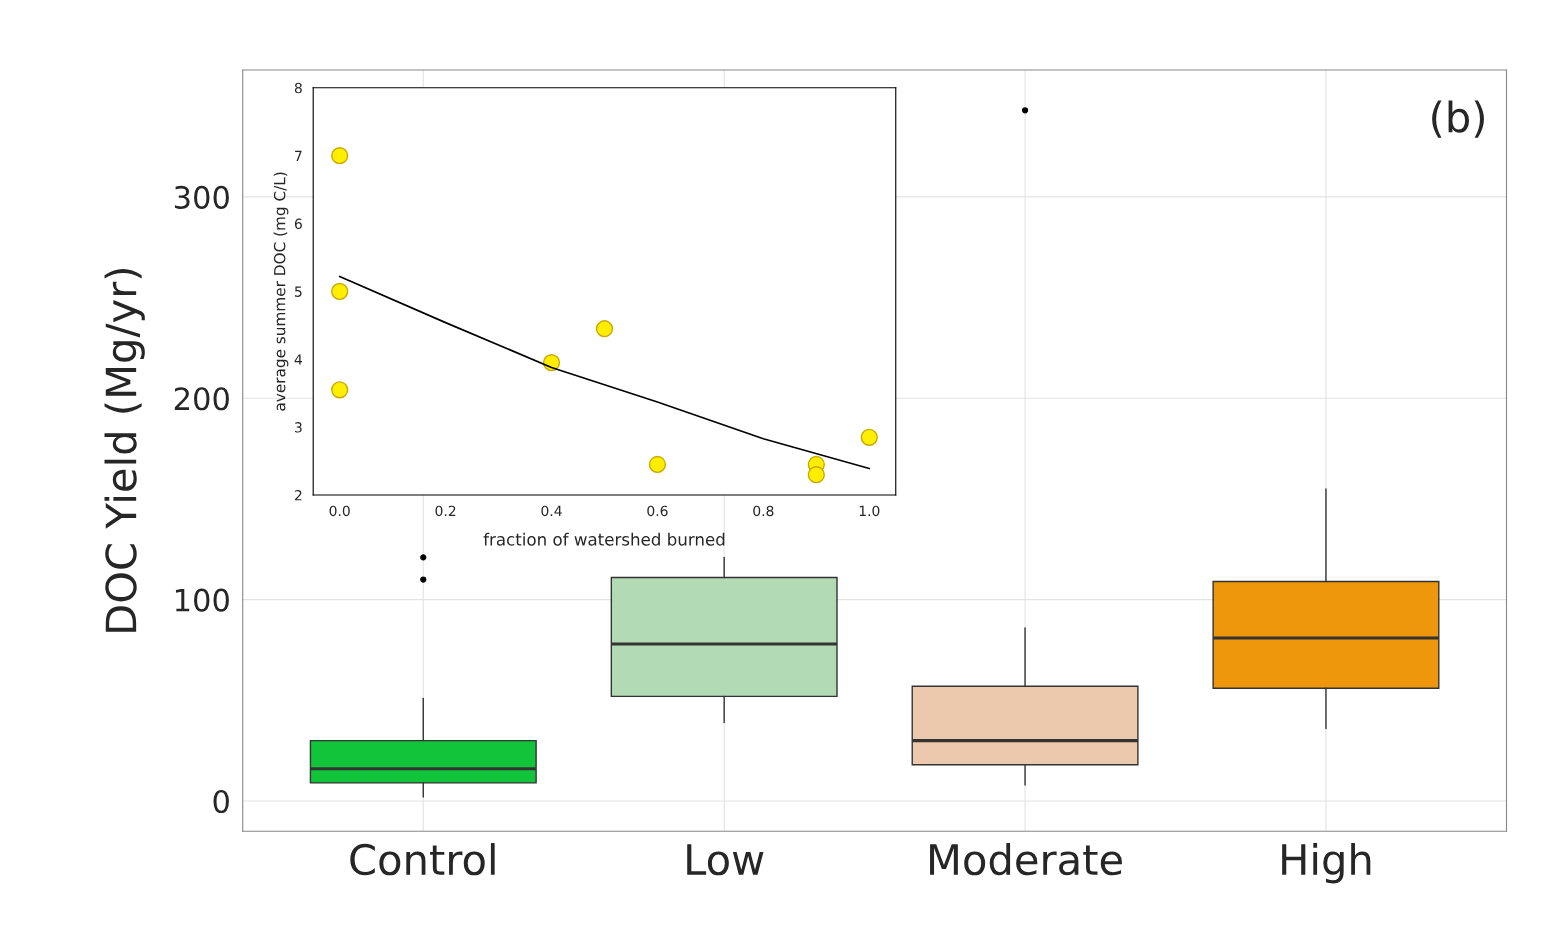 Image resolution: width=1566 pixels, height=934 pixels. I want to click on y-tick-label: 0, so click(221, 801).